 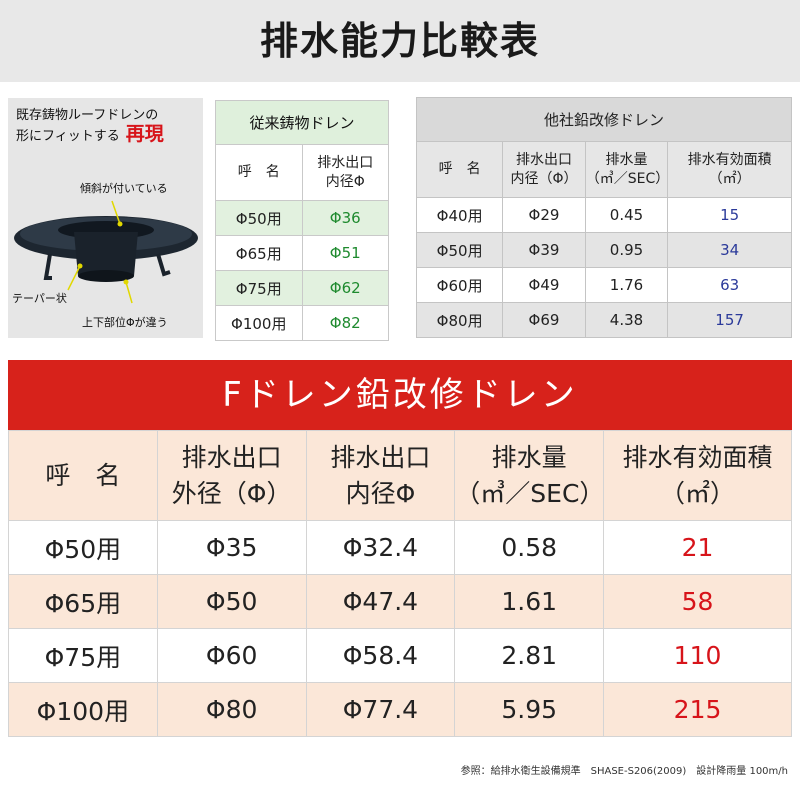 I want to click on cell-name: Φ80用, so click(x=459, y=320).